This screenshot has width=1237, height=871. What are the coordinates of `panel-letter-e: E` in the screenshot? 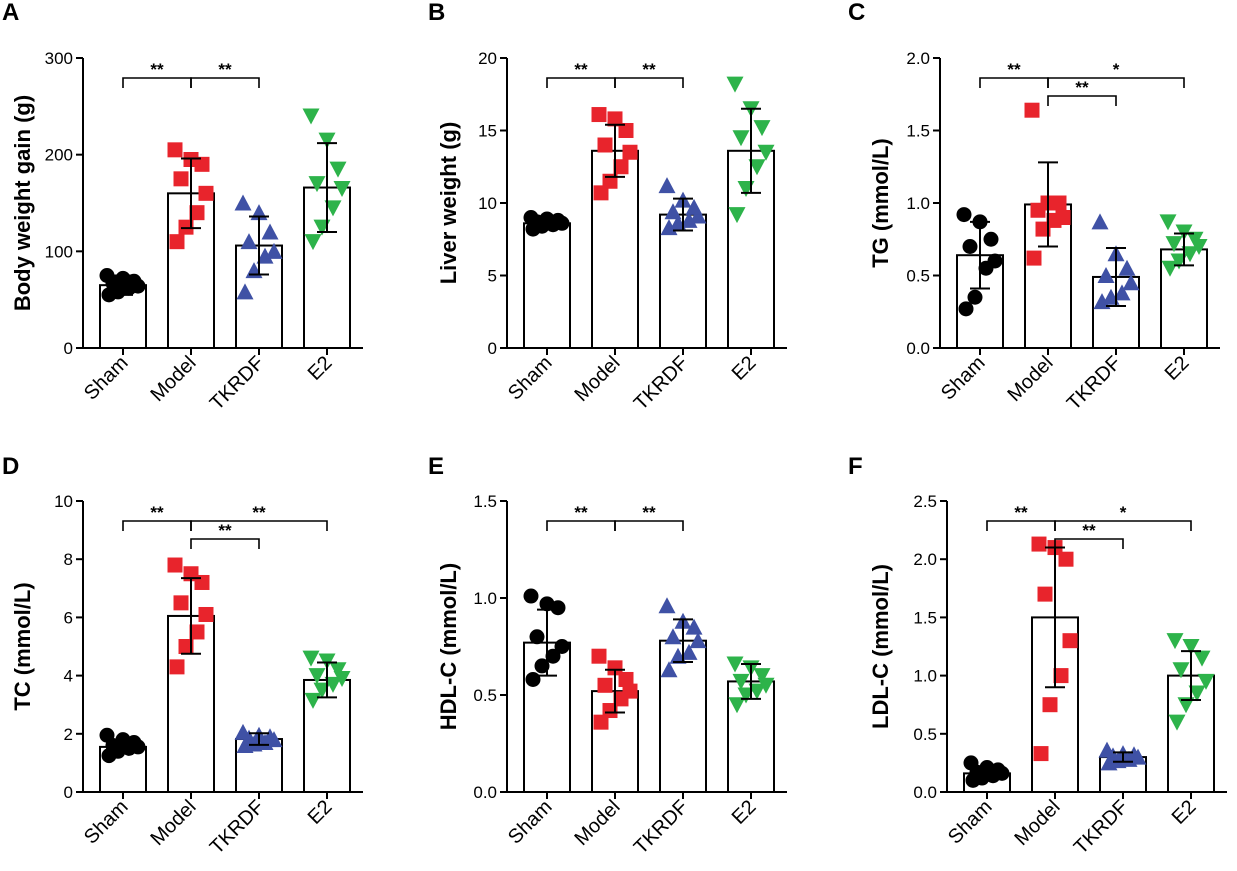 It's located at (436, 466).